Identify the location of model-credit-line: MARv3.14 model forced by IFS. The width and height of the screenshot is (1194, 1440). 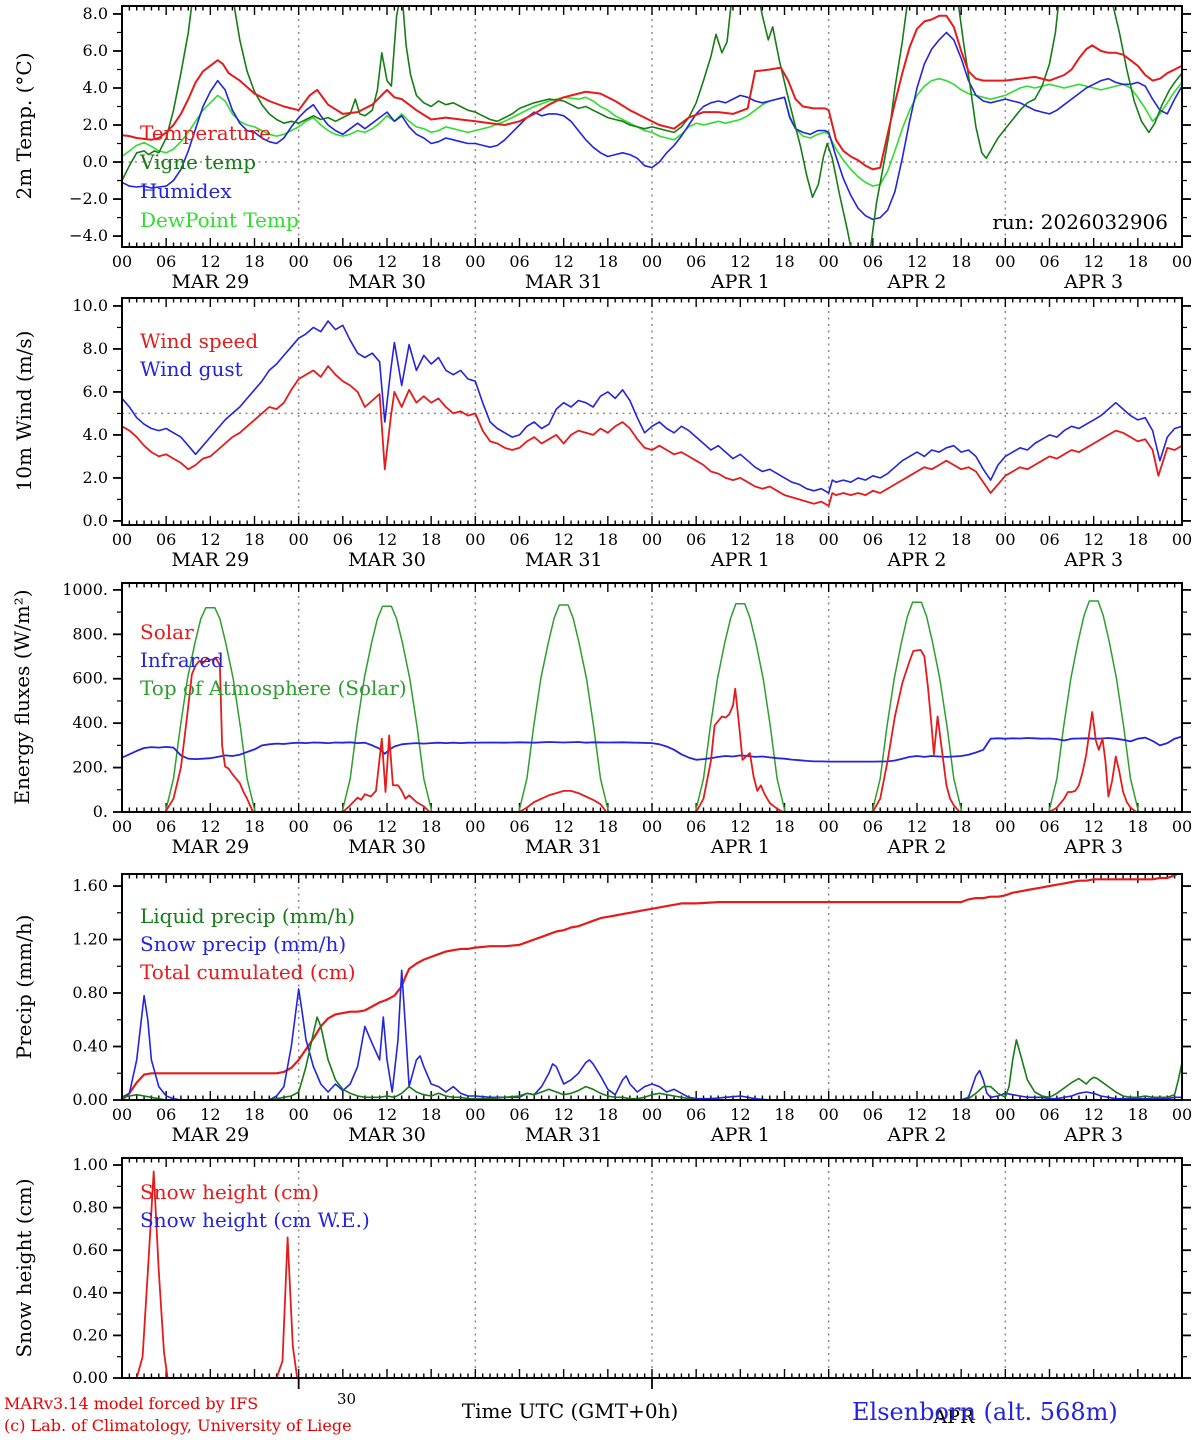
(131, 1403).